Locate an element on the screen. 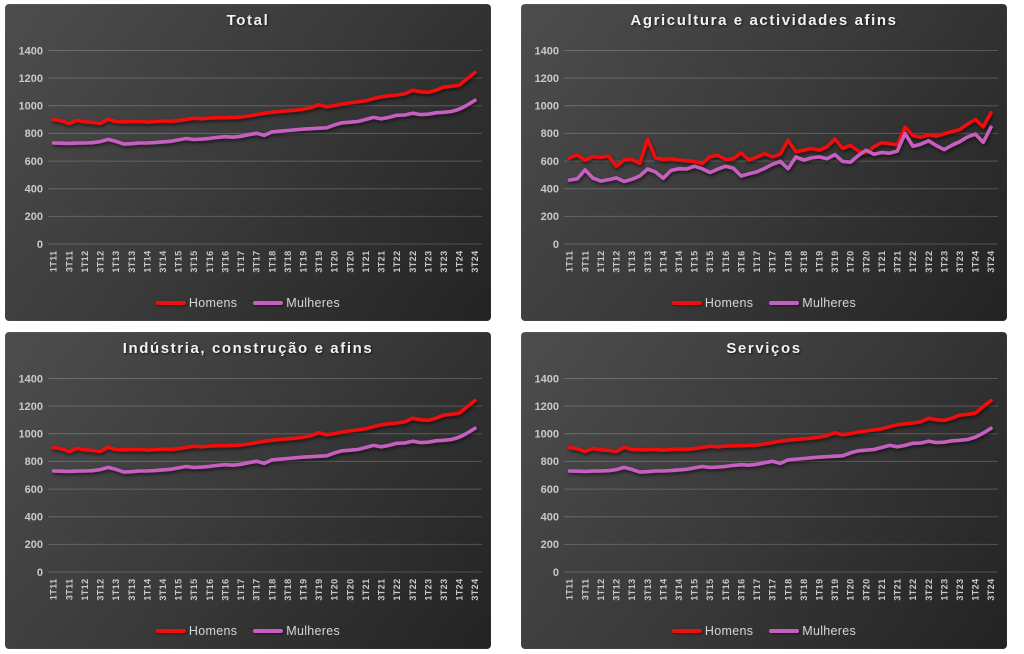 This screenshot has height=654, width=1024. x-tick-label: 3T17 is located at coordinates (257, 590).